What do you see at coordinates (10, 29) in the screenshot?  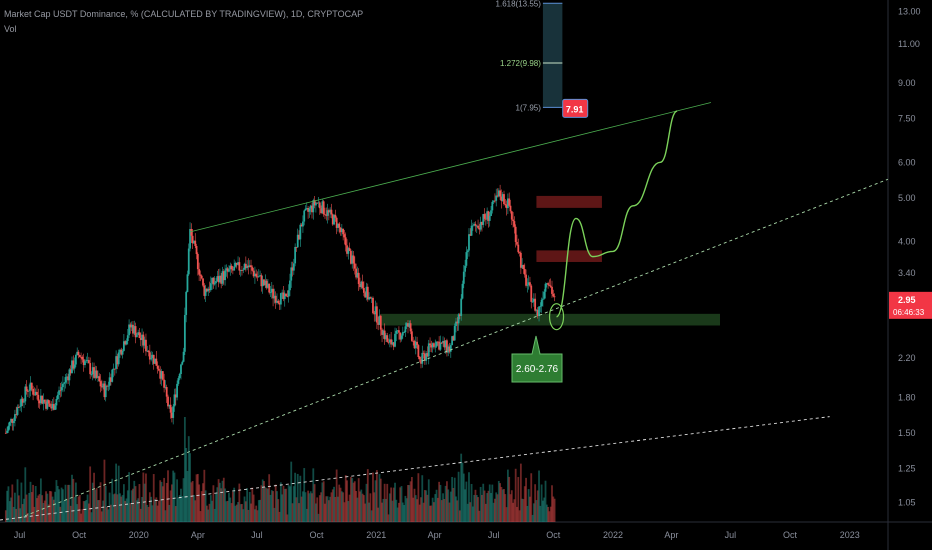 I see `volume-label: Vol` at bounding box center [10, 29].